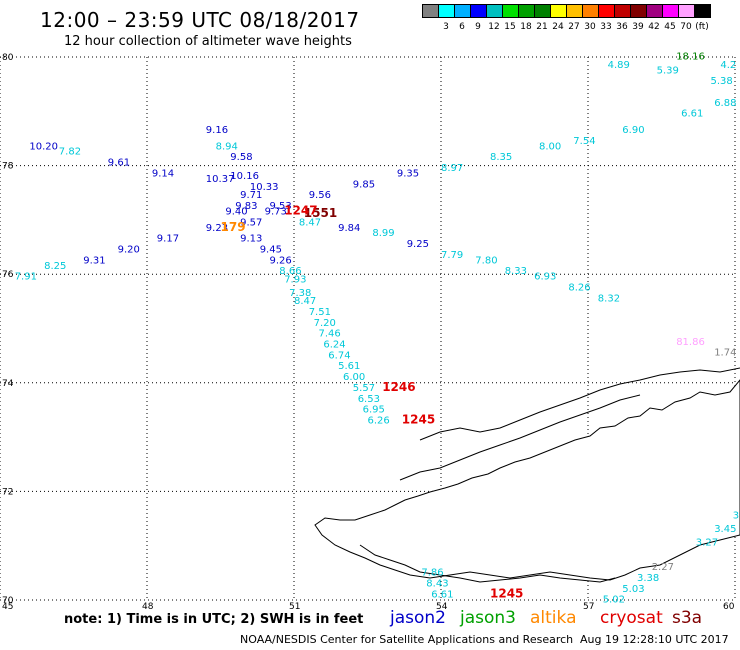 This screenshot has width=740, height=650. I want to click on map-title: 12:00 – 23:59 UTC 08/18/2017, so click(200, 20).